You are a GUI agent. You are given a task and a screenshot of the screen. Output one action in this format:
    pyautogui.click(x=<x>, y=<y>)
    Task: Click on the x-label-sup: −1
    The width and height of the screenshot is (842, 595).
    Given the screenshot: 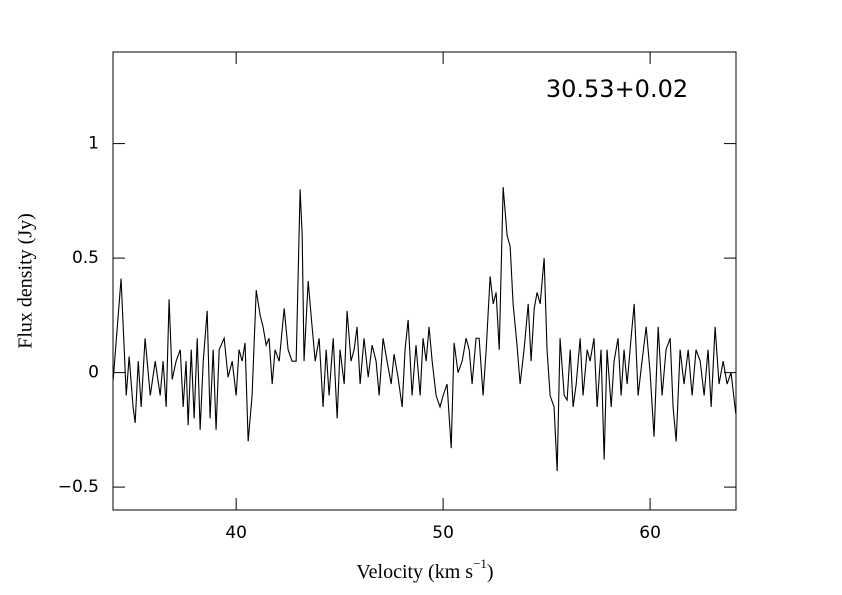 What is the action you would take?
    pyautogui.click(x=480, y=563)
    